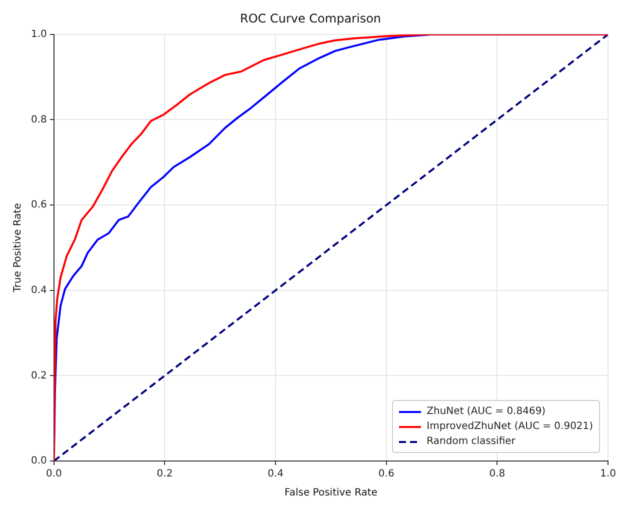 The image size is (627, 511). Describe the element at coordinates (510, 427) in the screenshot. I see `legend-label: ImprovedZhuNet (AUC = 0.9021)` at that location.